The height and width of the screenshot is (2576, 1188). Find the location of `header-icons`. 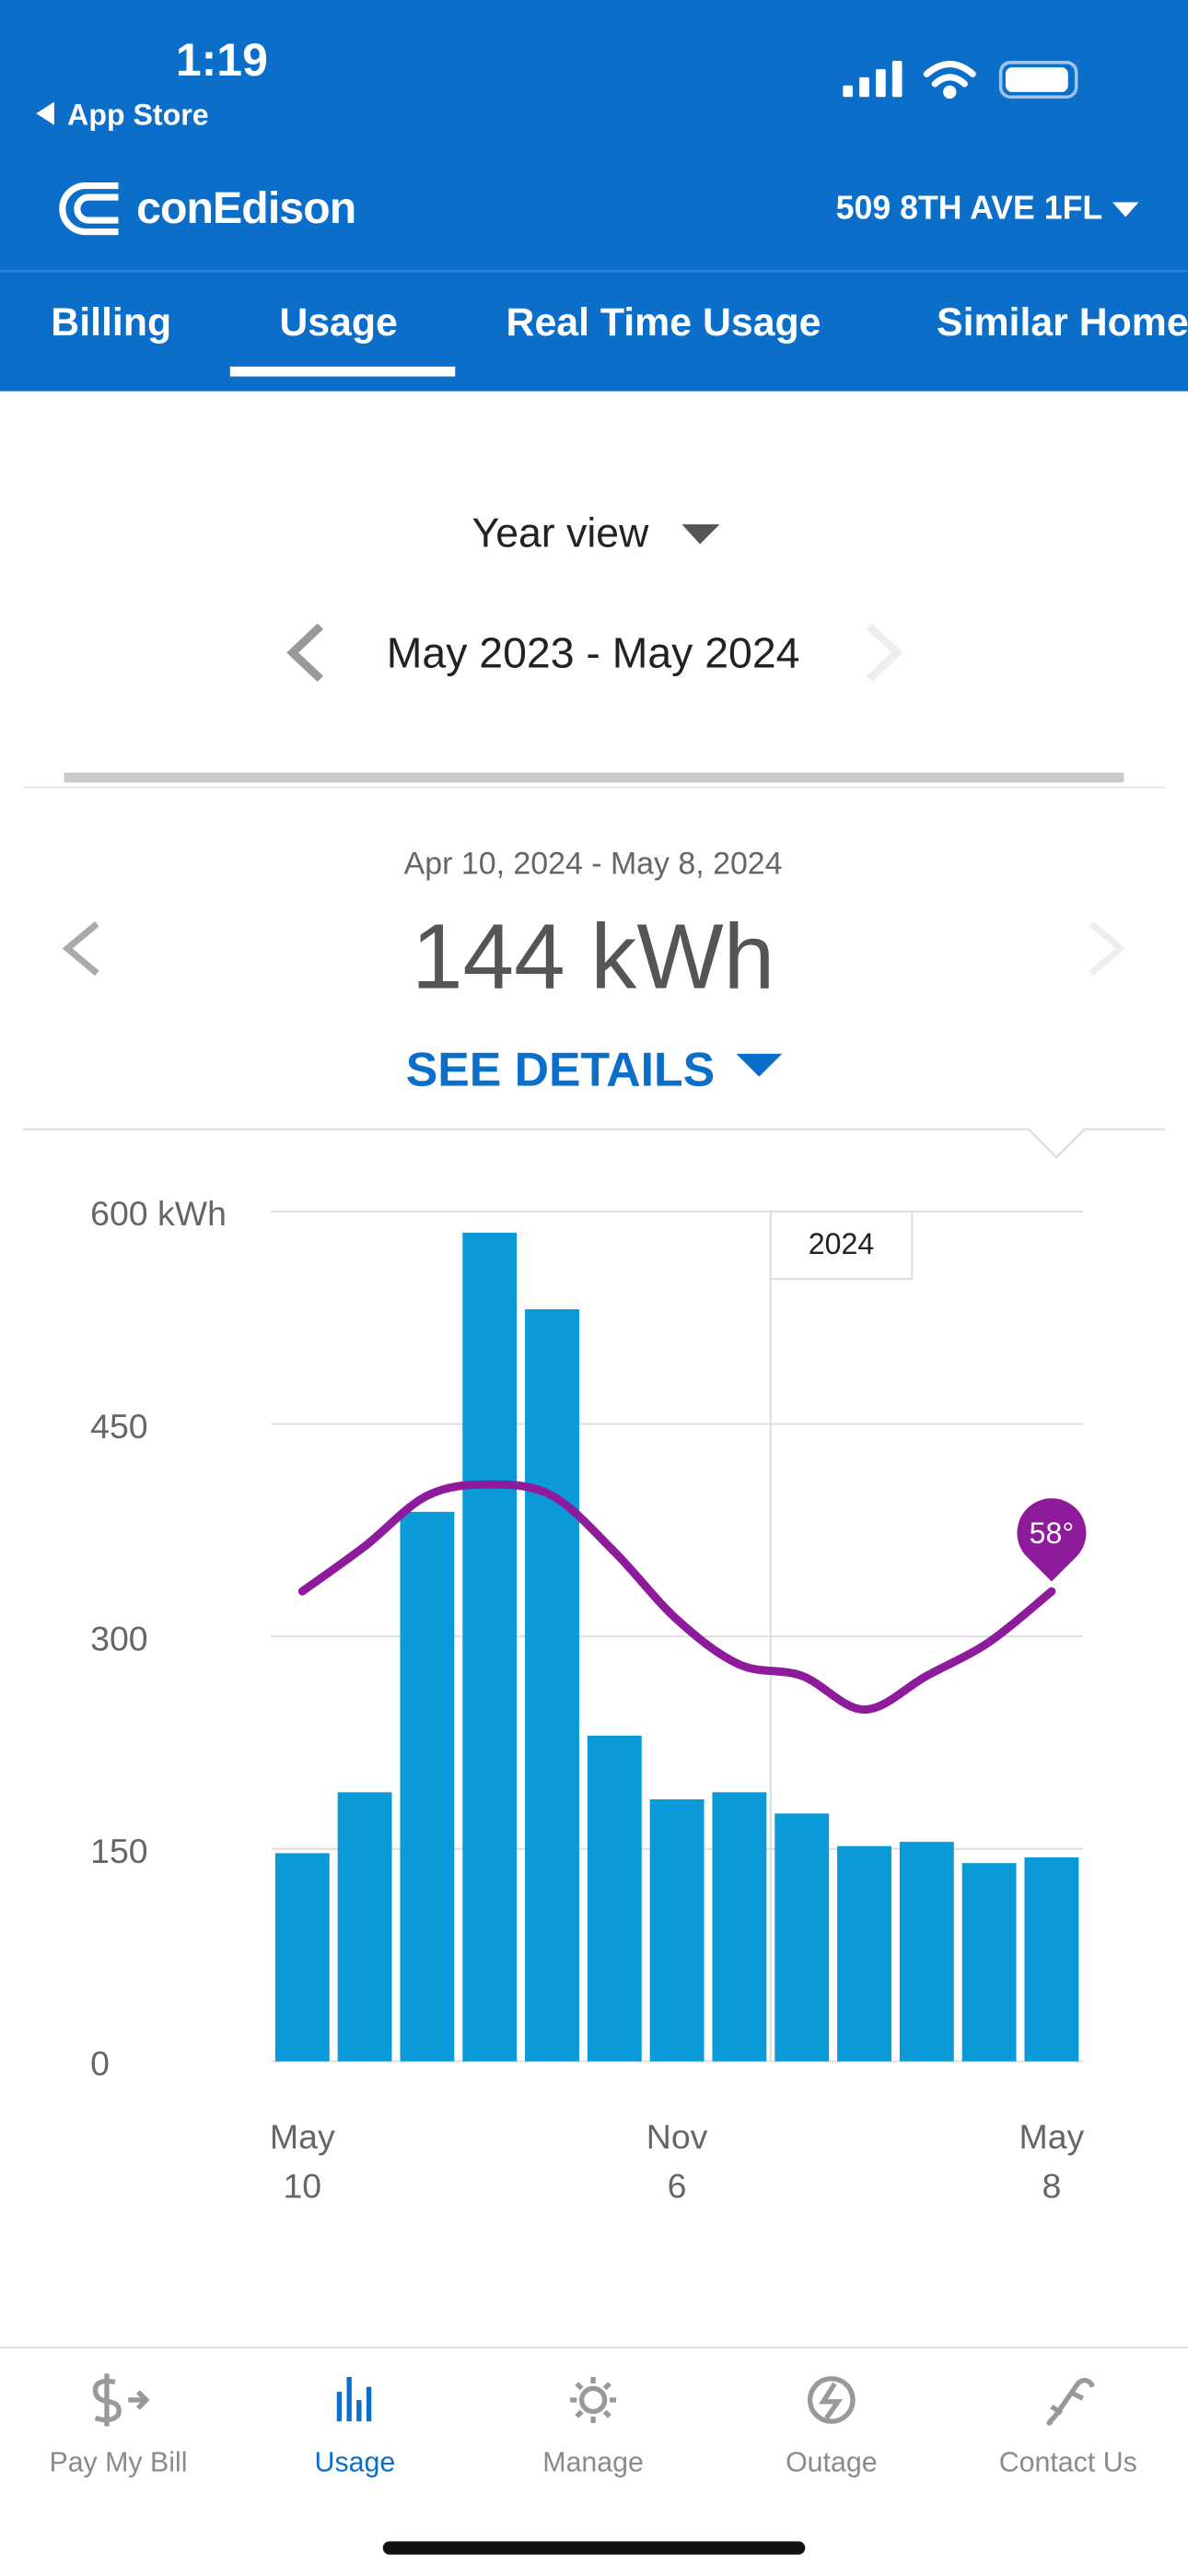

header-icons is located at coordinates (594, 219).